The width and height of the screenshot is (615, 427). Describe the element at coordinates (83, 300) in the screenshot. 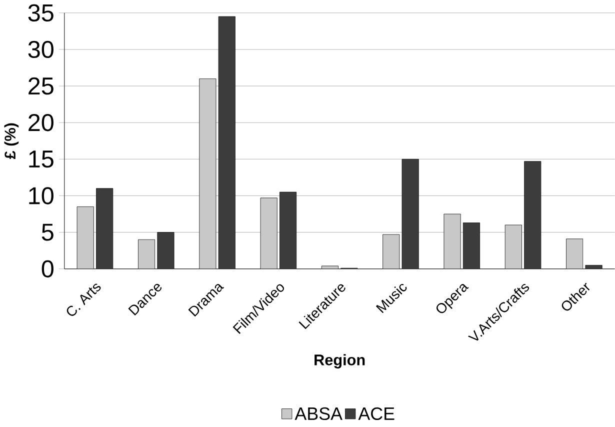

I see `x-tick-label: C. Arts` at that location.